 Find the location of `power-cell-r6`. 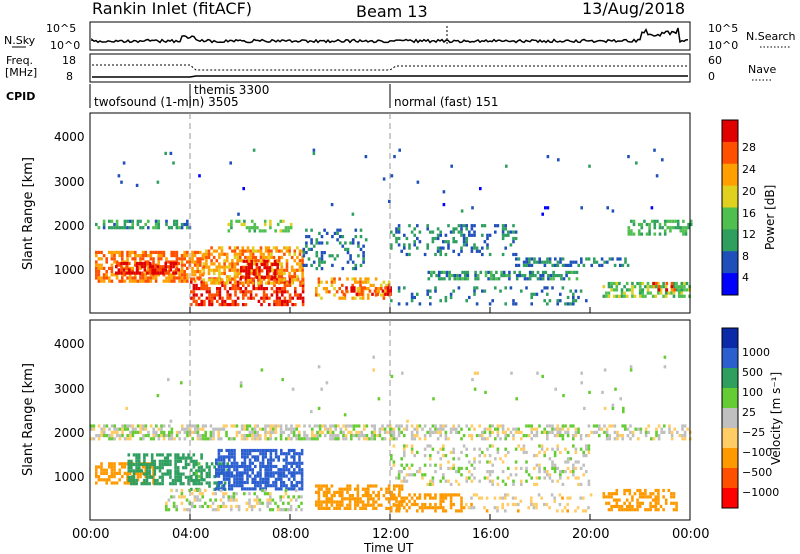

power-cell-r6 is located at coordinates (239, 221).